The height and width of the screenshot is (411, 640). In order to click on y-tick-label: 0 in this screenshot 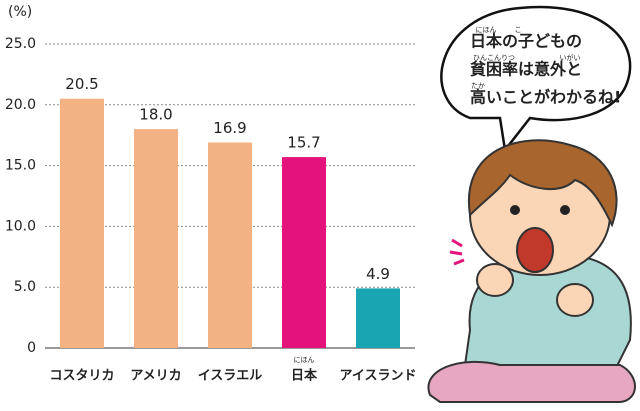, I will do `click(31, 348)`.